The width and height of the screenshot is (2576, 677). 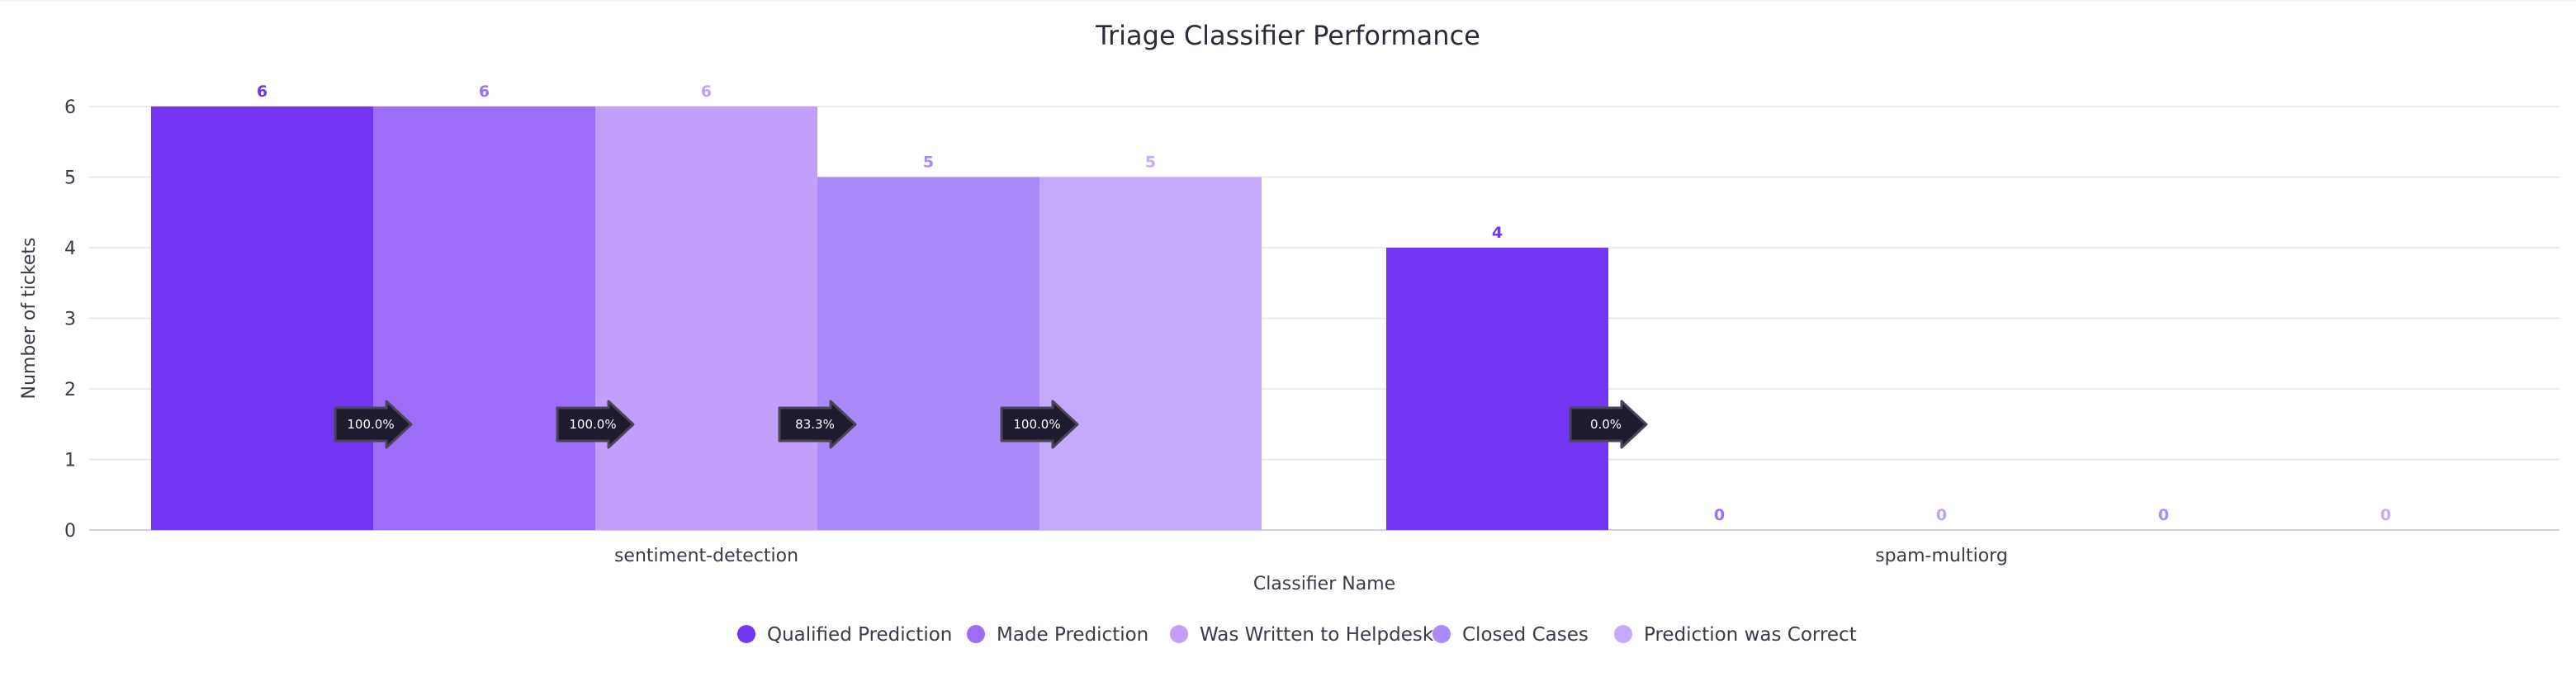 What do you see at coordinates (70, 531) in the screenshot?
I see `y-tick-label: 0` at bounding box center [70, 531].